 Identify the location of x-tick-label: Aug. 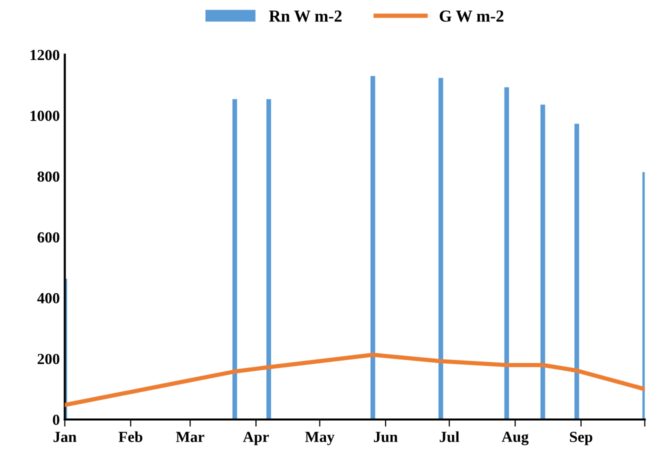
(515, 439).